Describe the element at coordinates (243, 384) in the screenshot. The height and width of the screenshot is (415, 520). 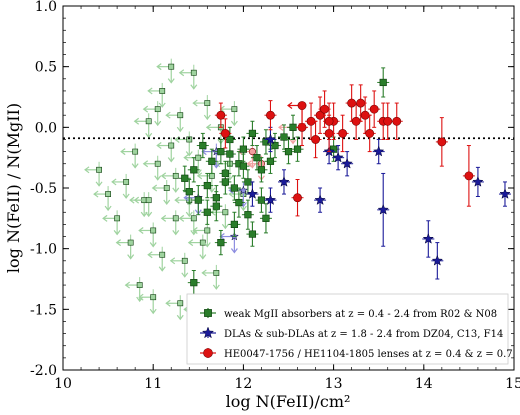
I see `x-tick-label: 12` at that location.